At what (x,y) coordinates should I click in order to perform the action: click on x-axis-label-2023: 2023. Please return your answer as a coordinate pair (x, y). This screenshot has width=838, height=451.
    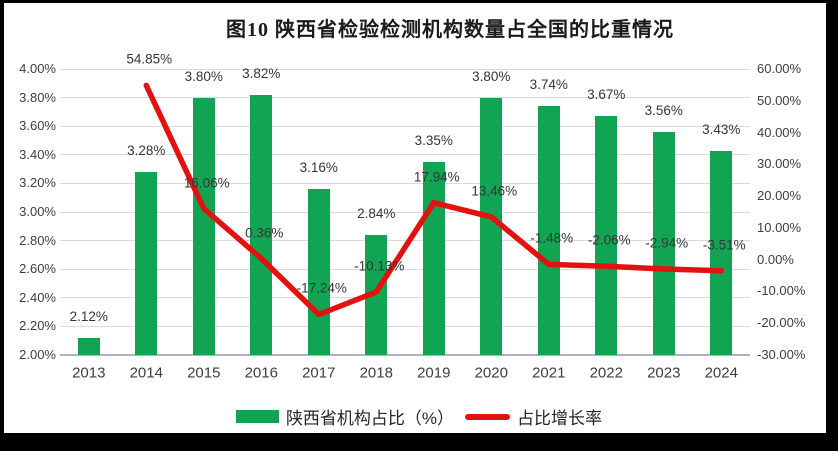
    Looking at the image, I should click on (664, 373).